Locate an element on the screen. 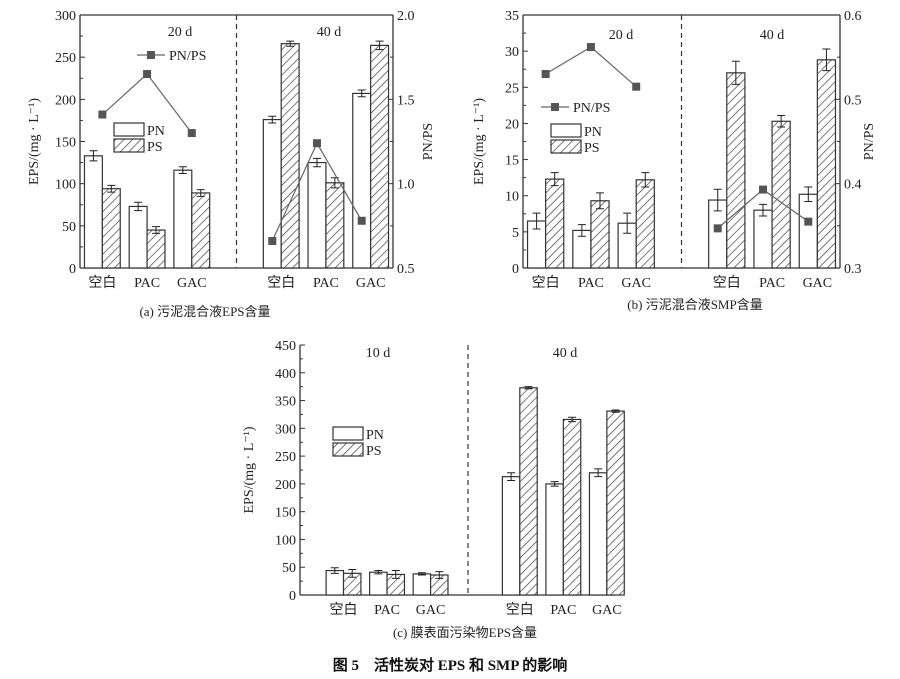  y2-tick-label: 0.5 is located at coordinates (853, 100).